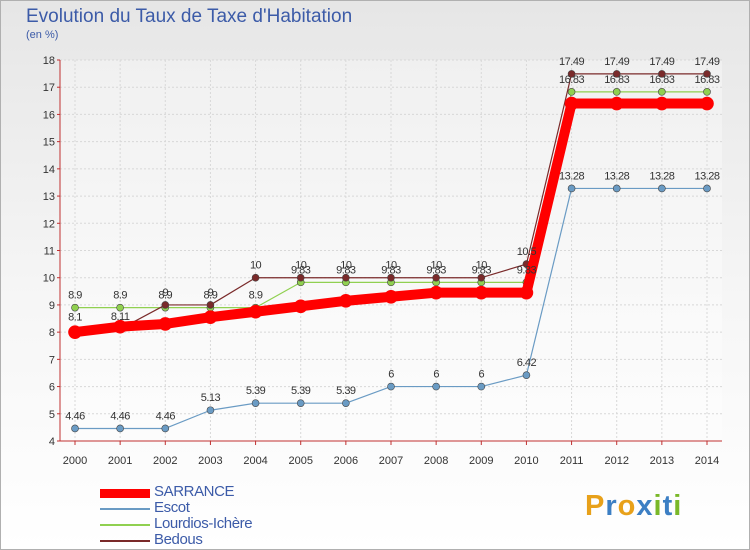 Image resolution: width=750 pixels, height=550 pixels. Describe the element at coordinates (49, 252) in the screenshot. I see `y-tick-label: 11` at that location.